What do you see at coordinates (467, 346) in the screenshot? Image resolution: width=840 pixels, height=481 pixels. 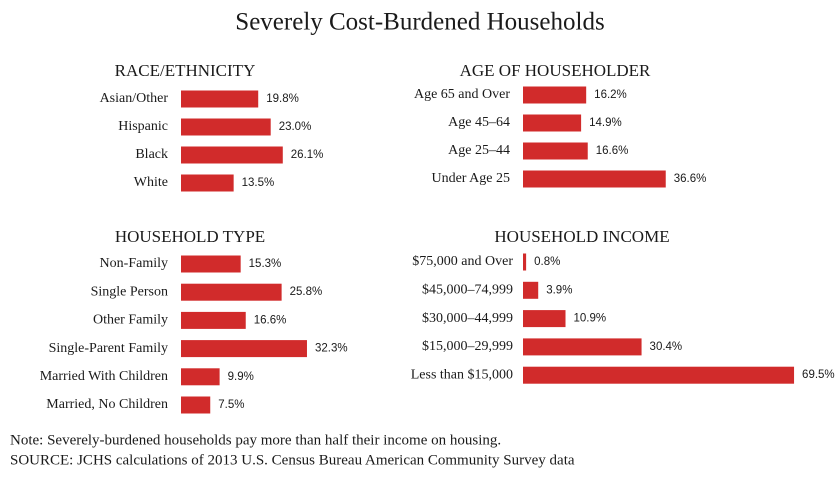 I see `category-label: $15,000–29,999` at bounding box center [467, 346].